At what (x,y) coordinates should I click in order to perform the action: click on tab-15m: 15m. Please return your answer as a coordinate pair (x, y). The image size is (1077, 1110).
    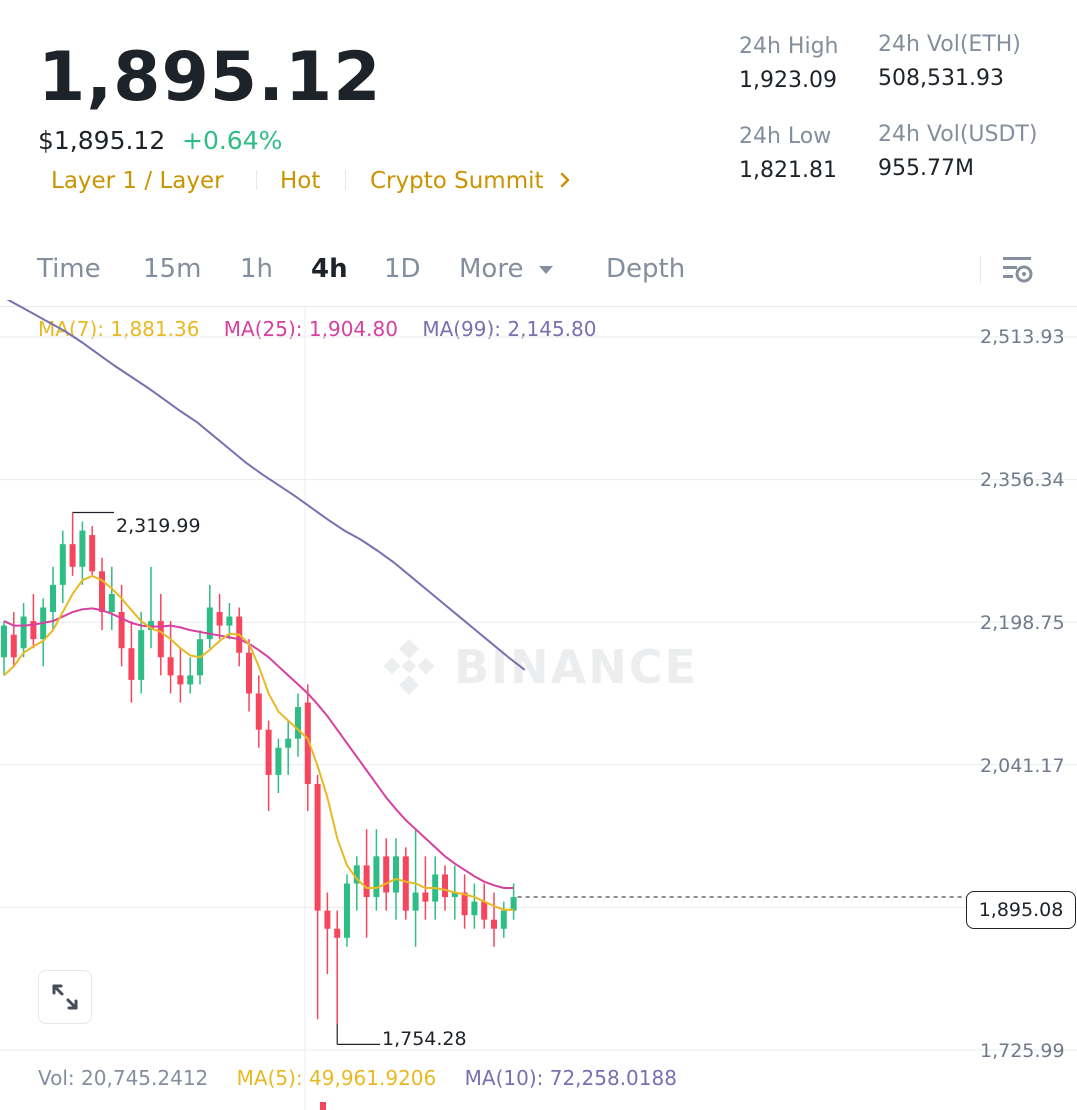
    Looking at the image, I should click on (172, 269).